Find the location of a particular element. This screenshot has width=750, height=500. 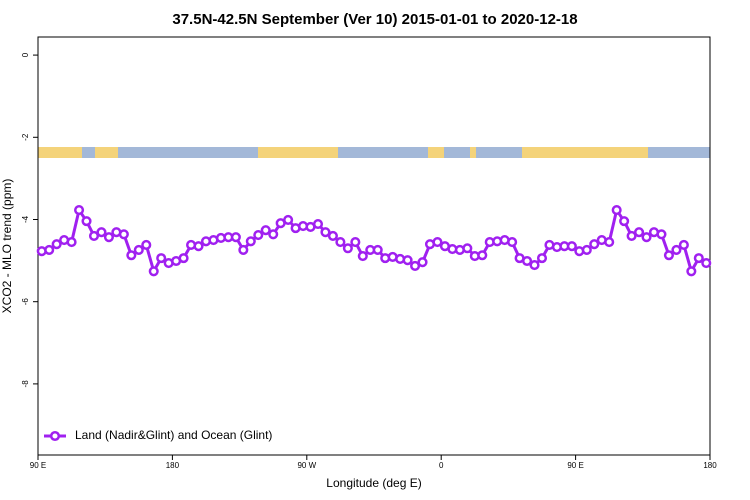

y-tick-label: -6 is located at coordinates (25, 302).